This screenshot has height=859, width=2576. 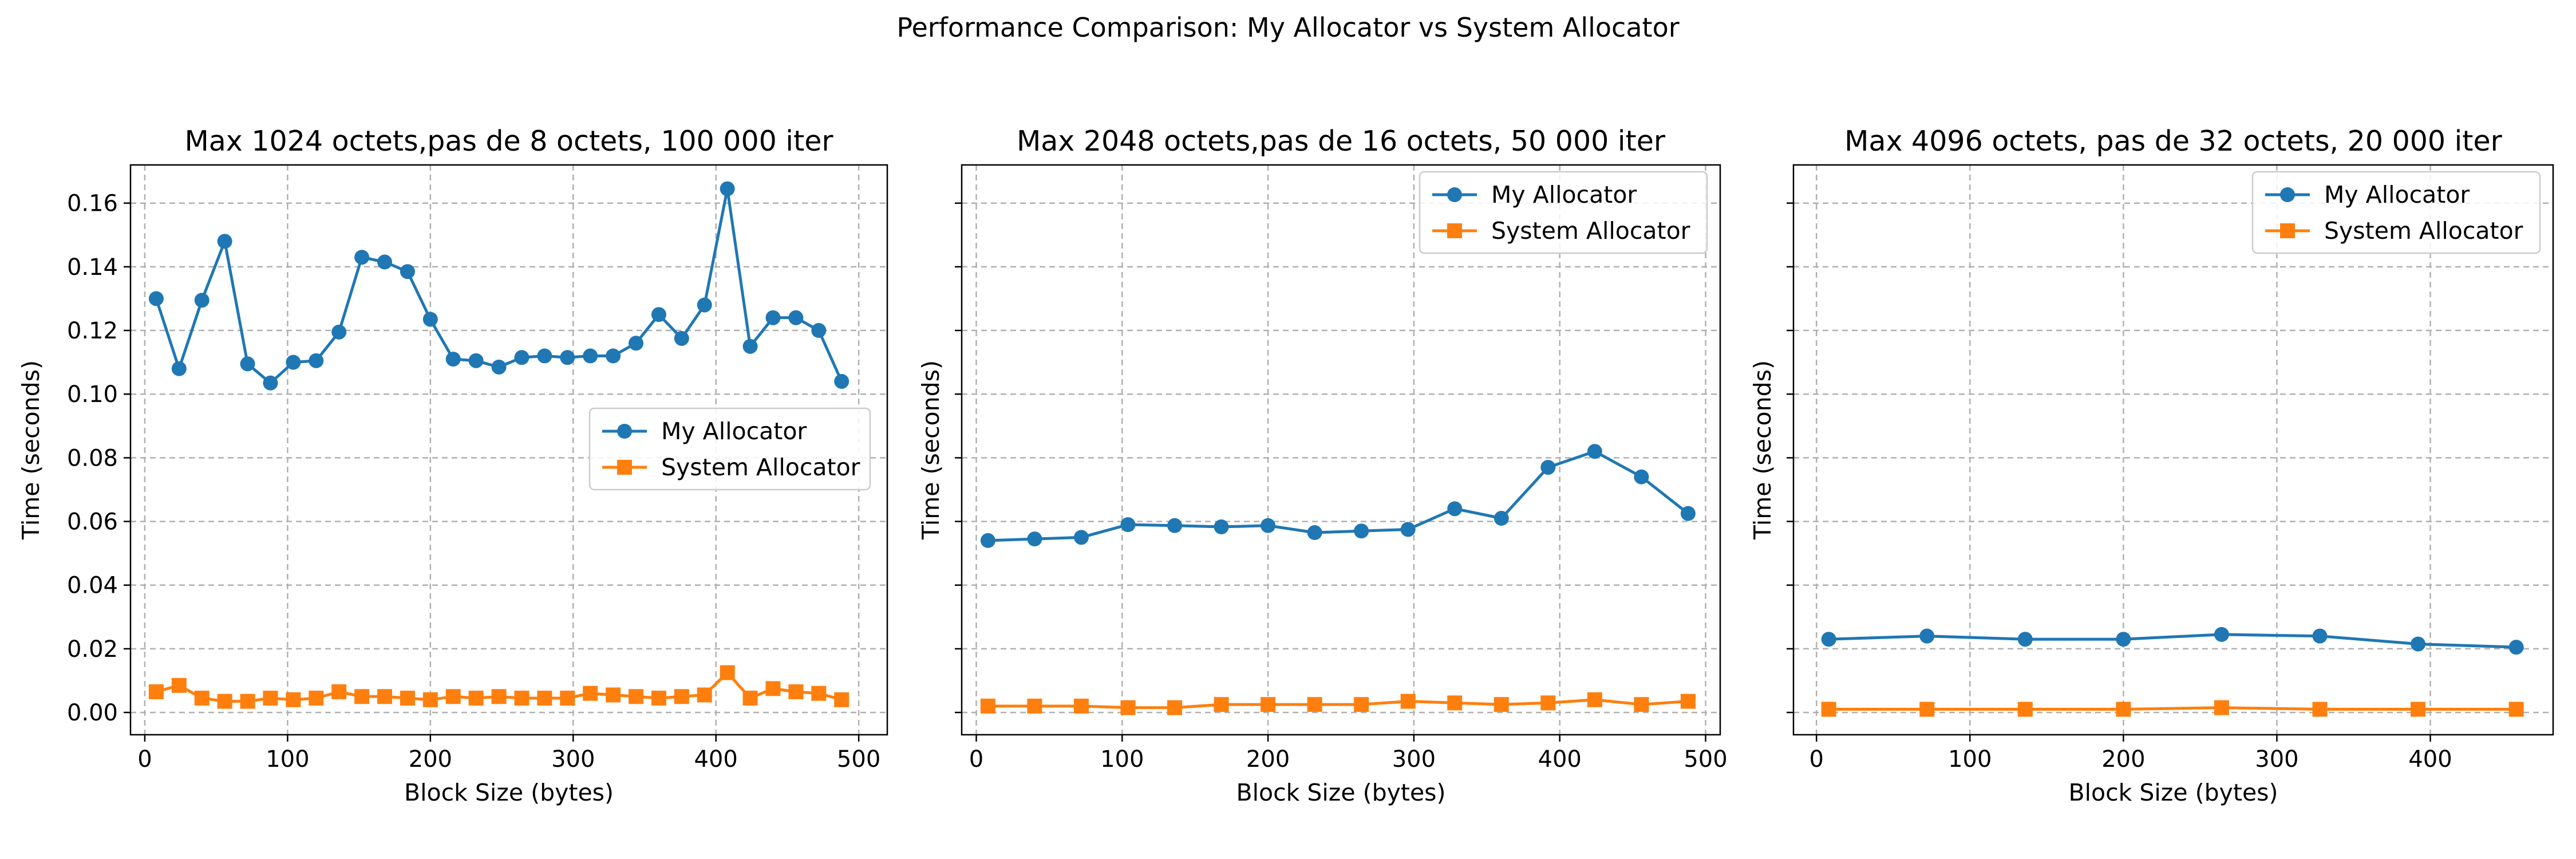 What do you see at coordinates (1338, 704) in the screenshot?
I see `series-line-system_allocator` at bounding box center [1338, 704].